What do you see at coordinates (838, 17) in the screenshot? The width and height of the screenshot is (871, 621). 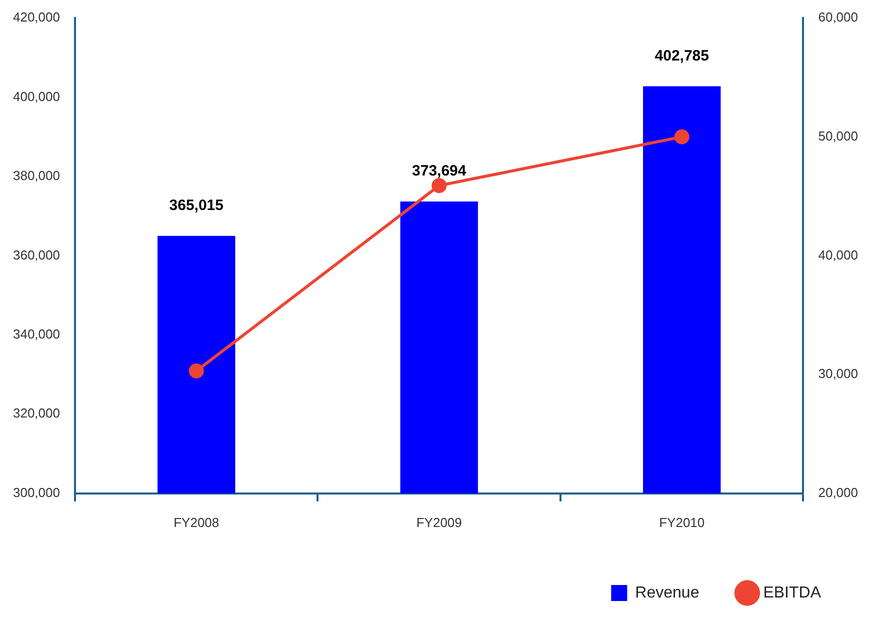 I see `y2-tick-label: 60,000` at bounding box center [838, 17].